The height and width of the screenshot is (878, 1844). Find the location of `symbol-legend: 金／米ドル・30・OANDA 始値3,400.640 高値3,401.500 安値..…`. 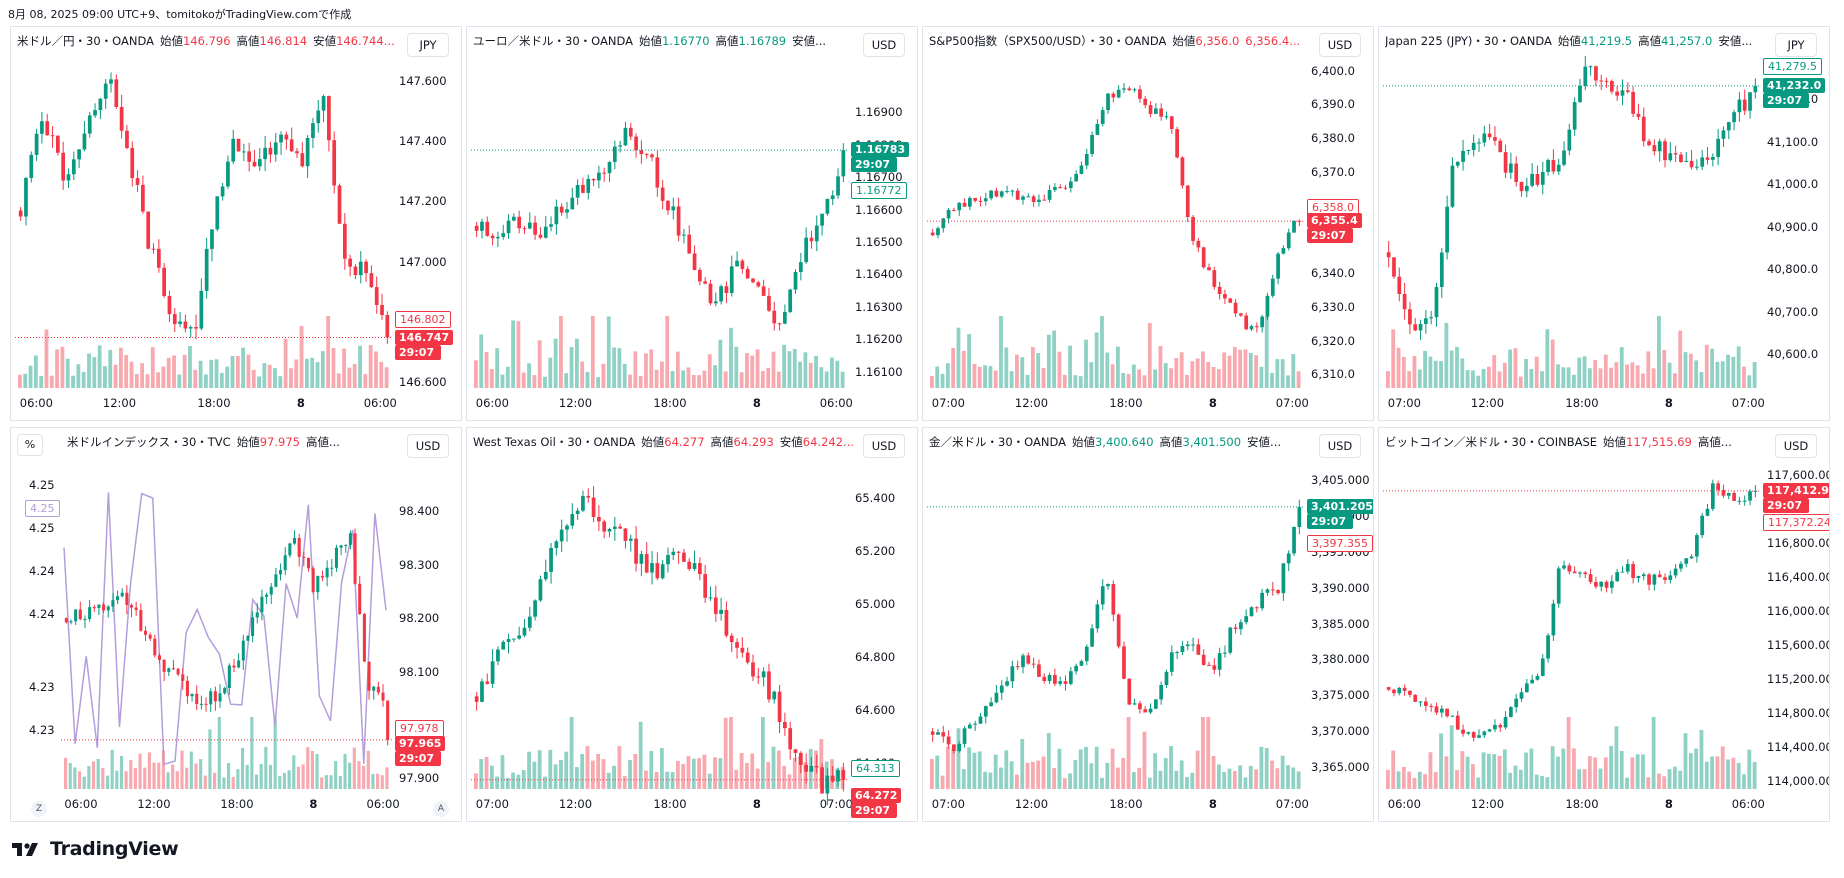

symbol-legend: 金／米ドル・30・OANDA 始値3,400.640 高値3,401.500 安値..… is located at coordinates (1107, 442).